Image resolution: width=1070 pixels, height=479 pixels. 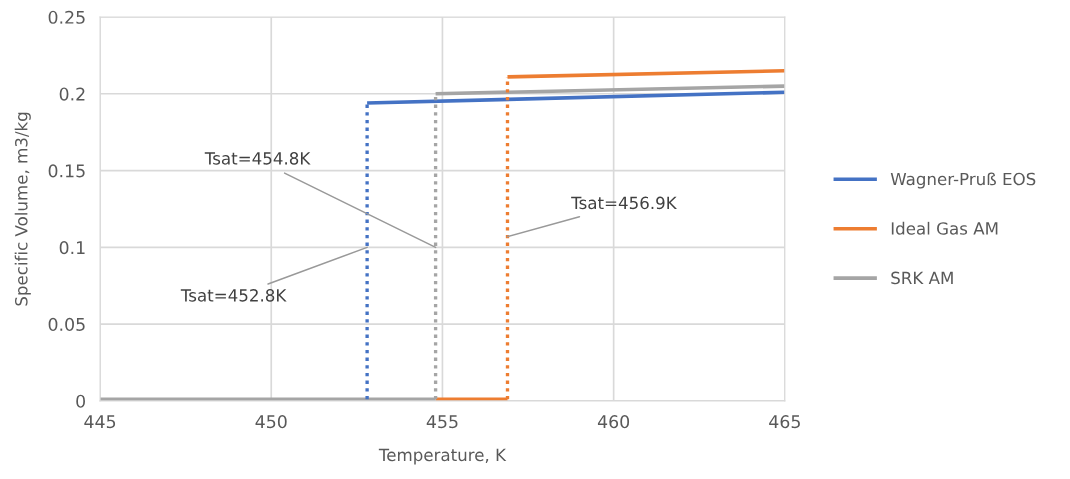 What do you see at coordinates (66, 171) in the screenshot?
I see `y-tick-label: 0.15` at bounding box center [66, 171].